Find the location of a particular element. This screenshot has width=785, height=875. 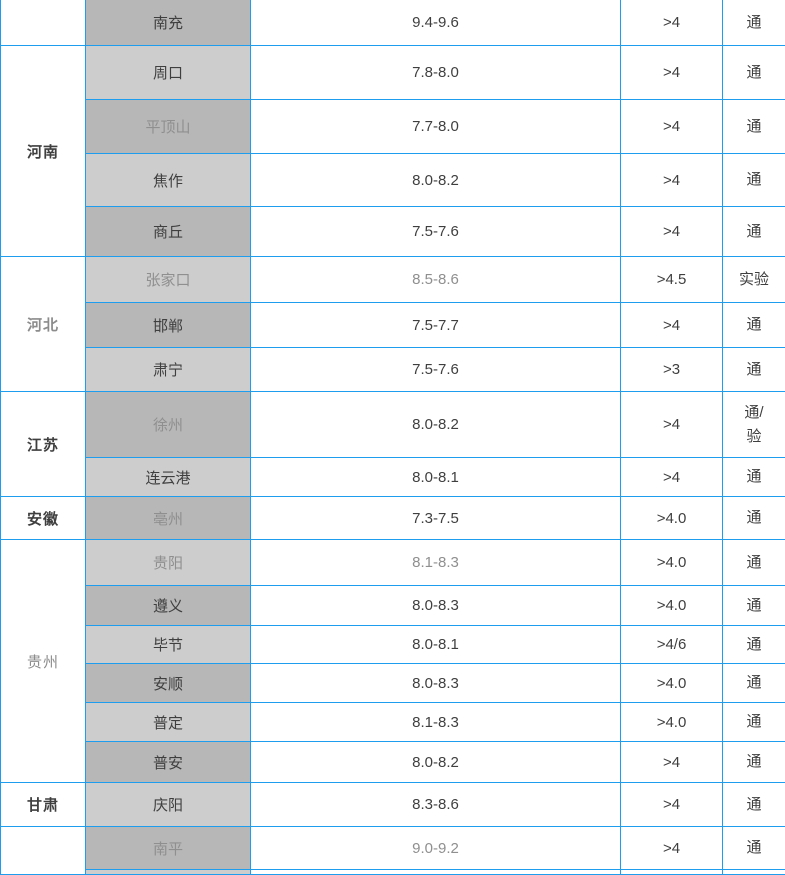

city-cell: 普安 is located at coordinates (168, 762).